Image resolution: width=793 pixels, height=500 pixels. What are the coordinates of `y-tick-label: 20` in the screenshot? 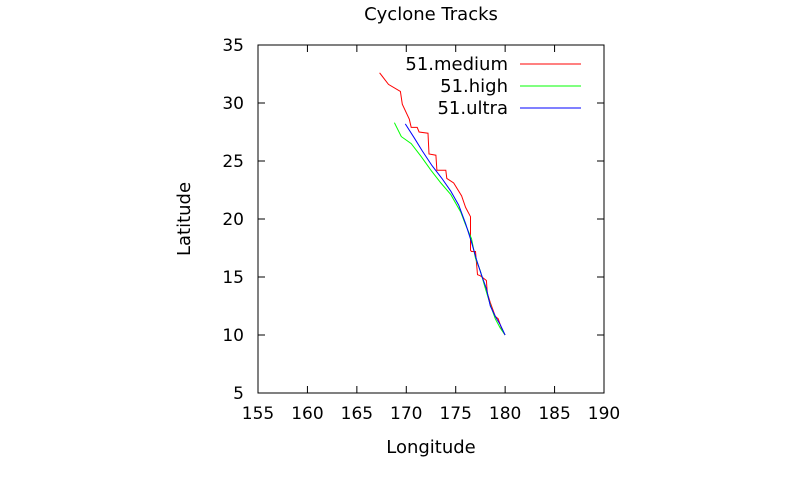 It's located at (233, 220).